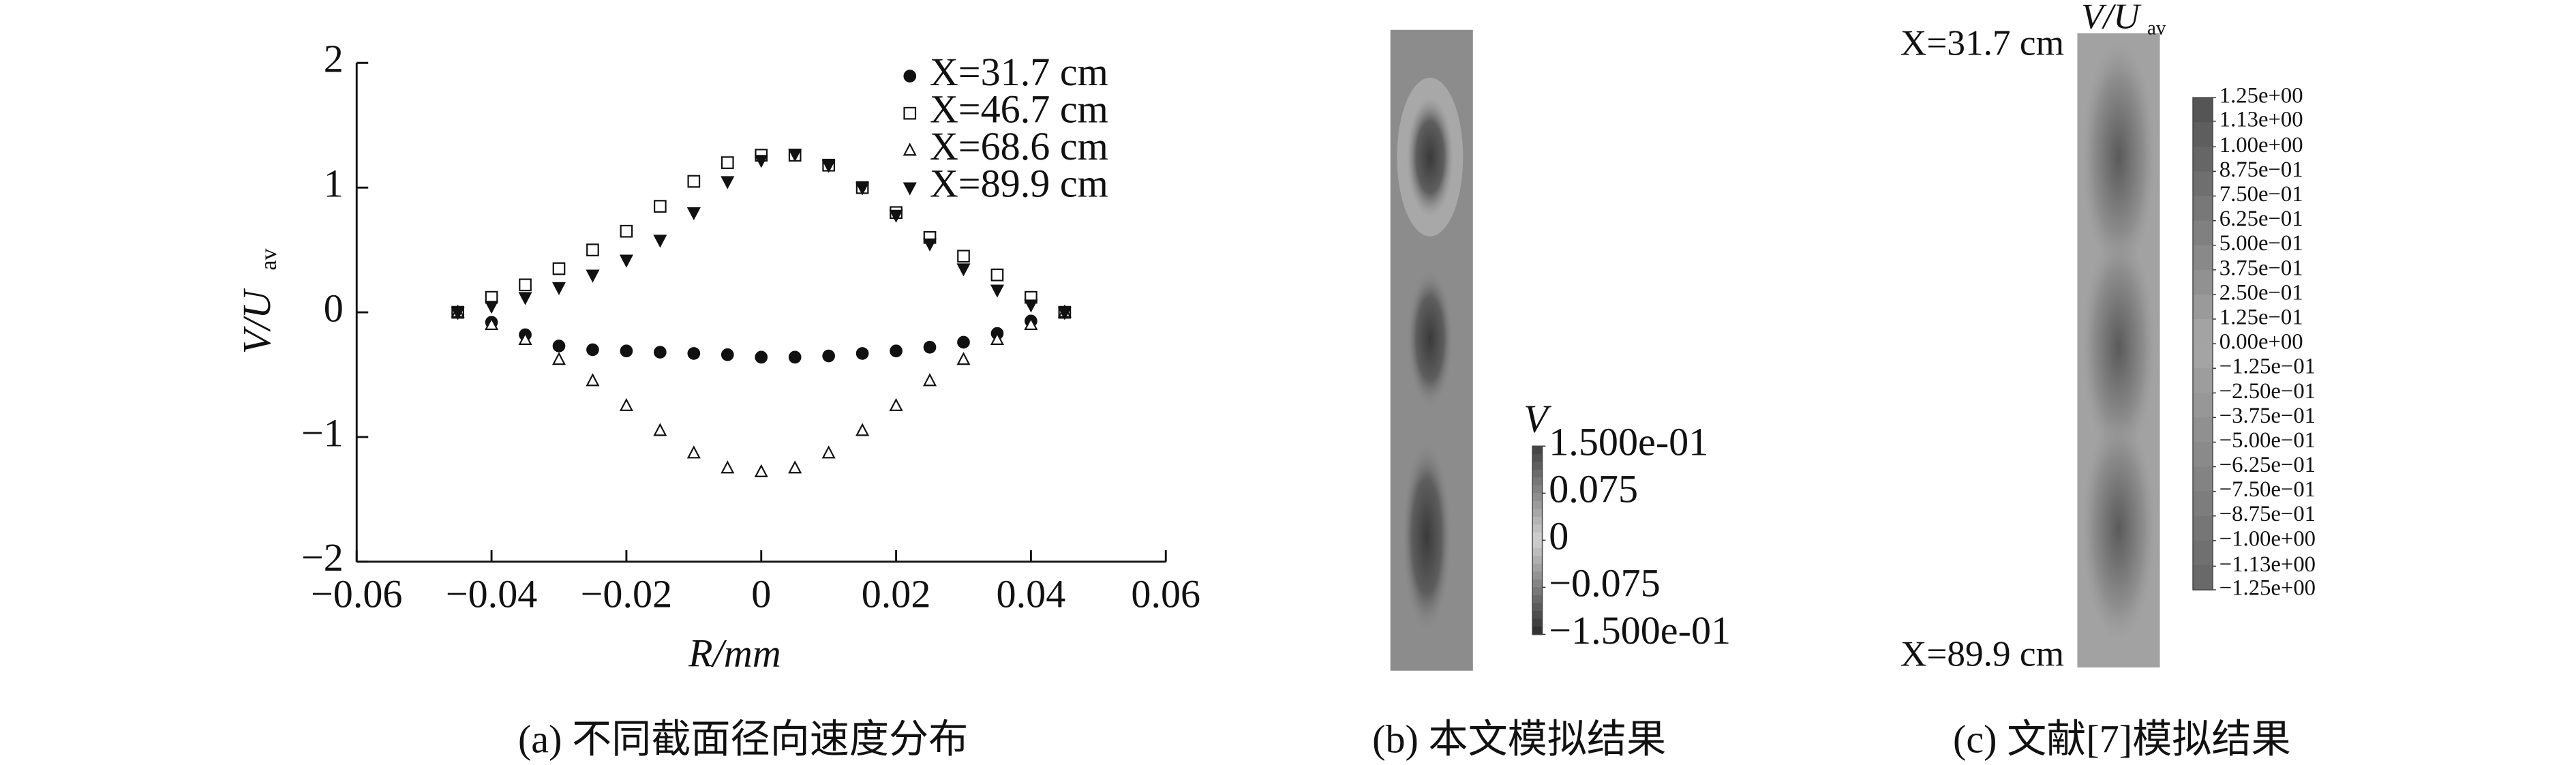  Describe the element at coordinates (896, 593) in the screenshot. I see `x-tick-label: 0.02` at that location.